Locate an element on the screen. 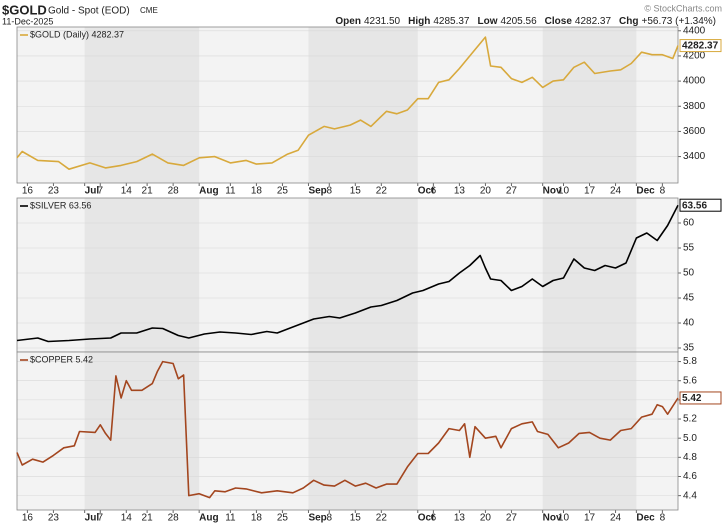  exchange: CME is located at coordinates (149, 10).